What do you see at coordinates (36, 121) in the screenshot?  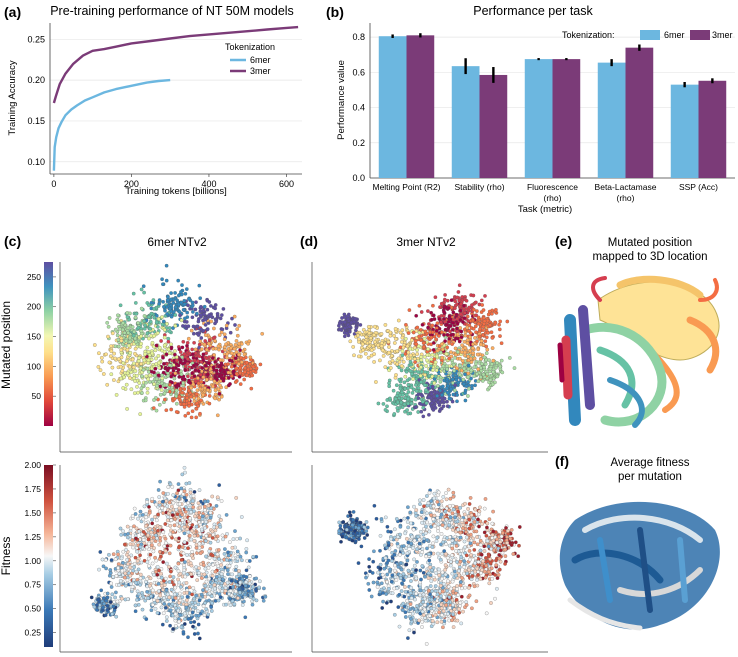 I see `chart-a-ytick-label: 0.15` at bounding box center [36, 121].